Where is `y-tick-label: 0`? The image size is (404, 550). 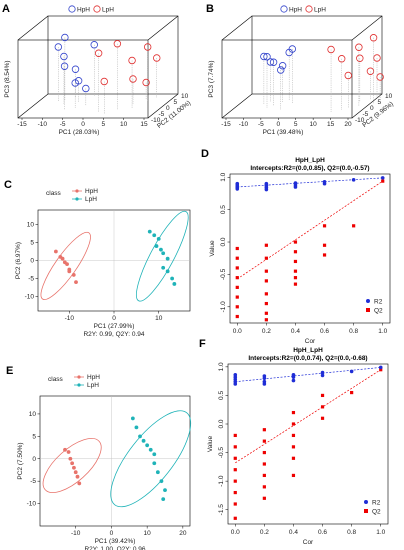
y-tick-label: 0 is located at coordinates (34, 459).